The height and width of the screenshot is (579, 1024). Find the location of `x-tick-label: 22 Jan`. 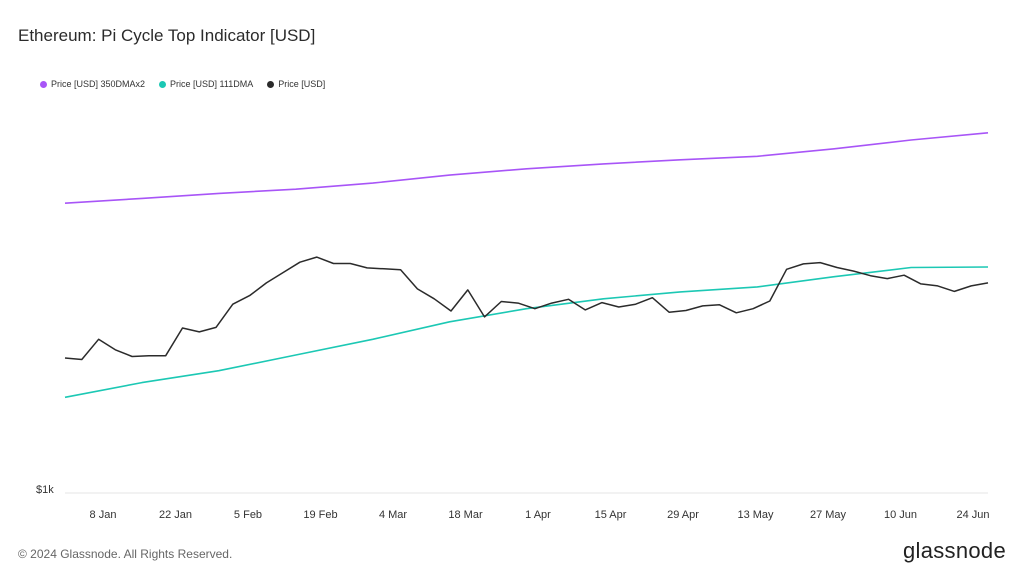

x-tick-label: 22 Jan is located at coordinates (175, 515).